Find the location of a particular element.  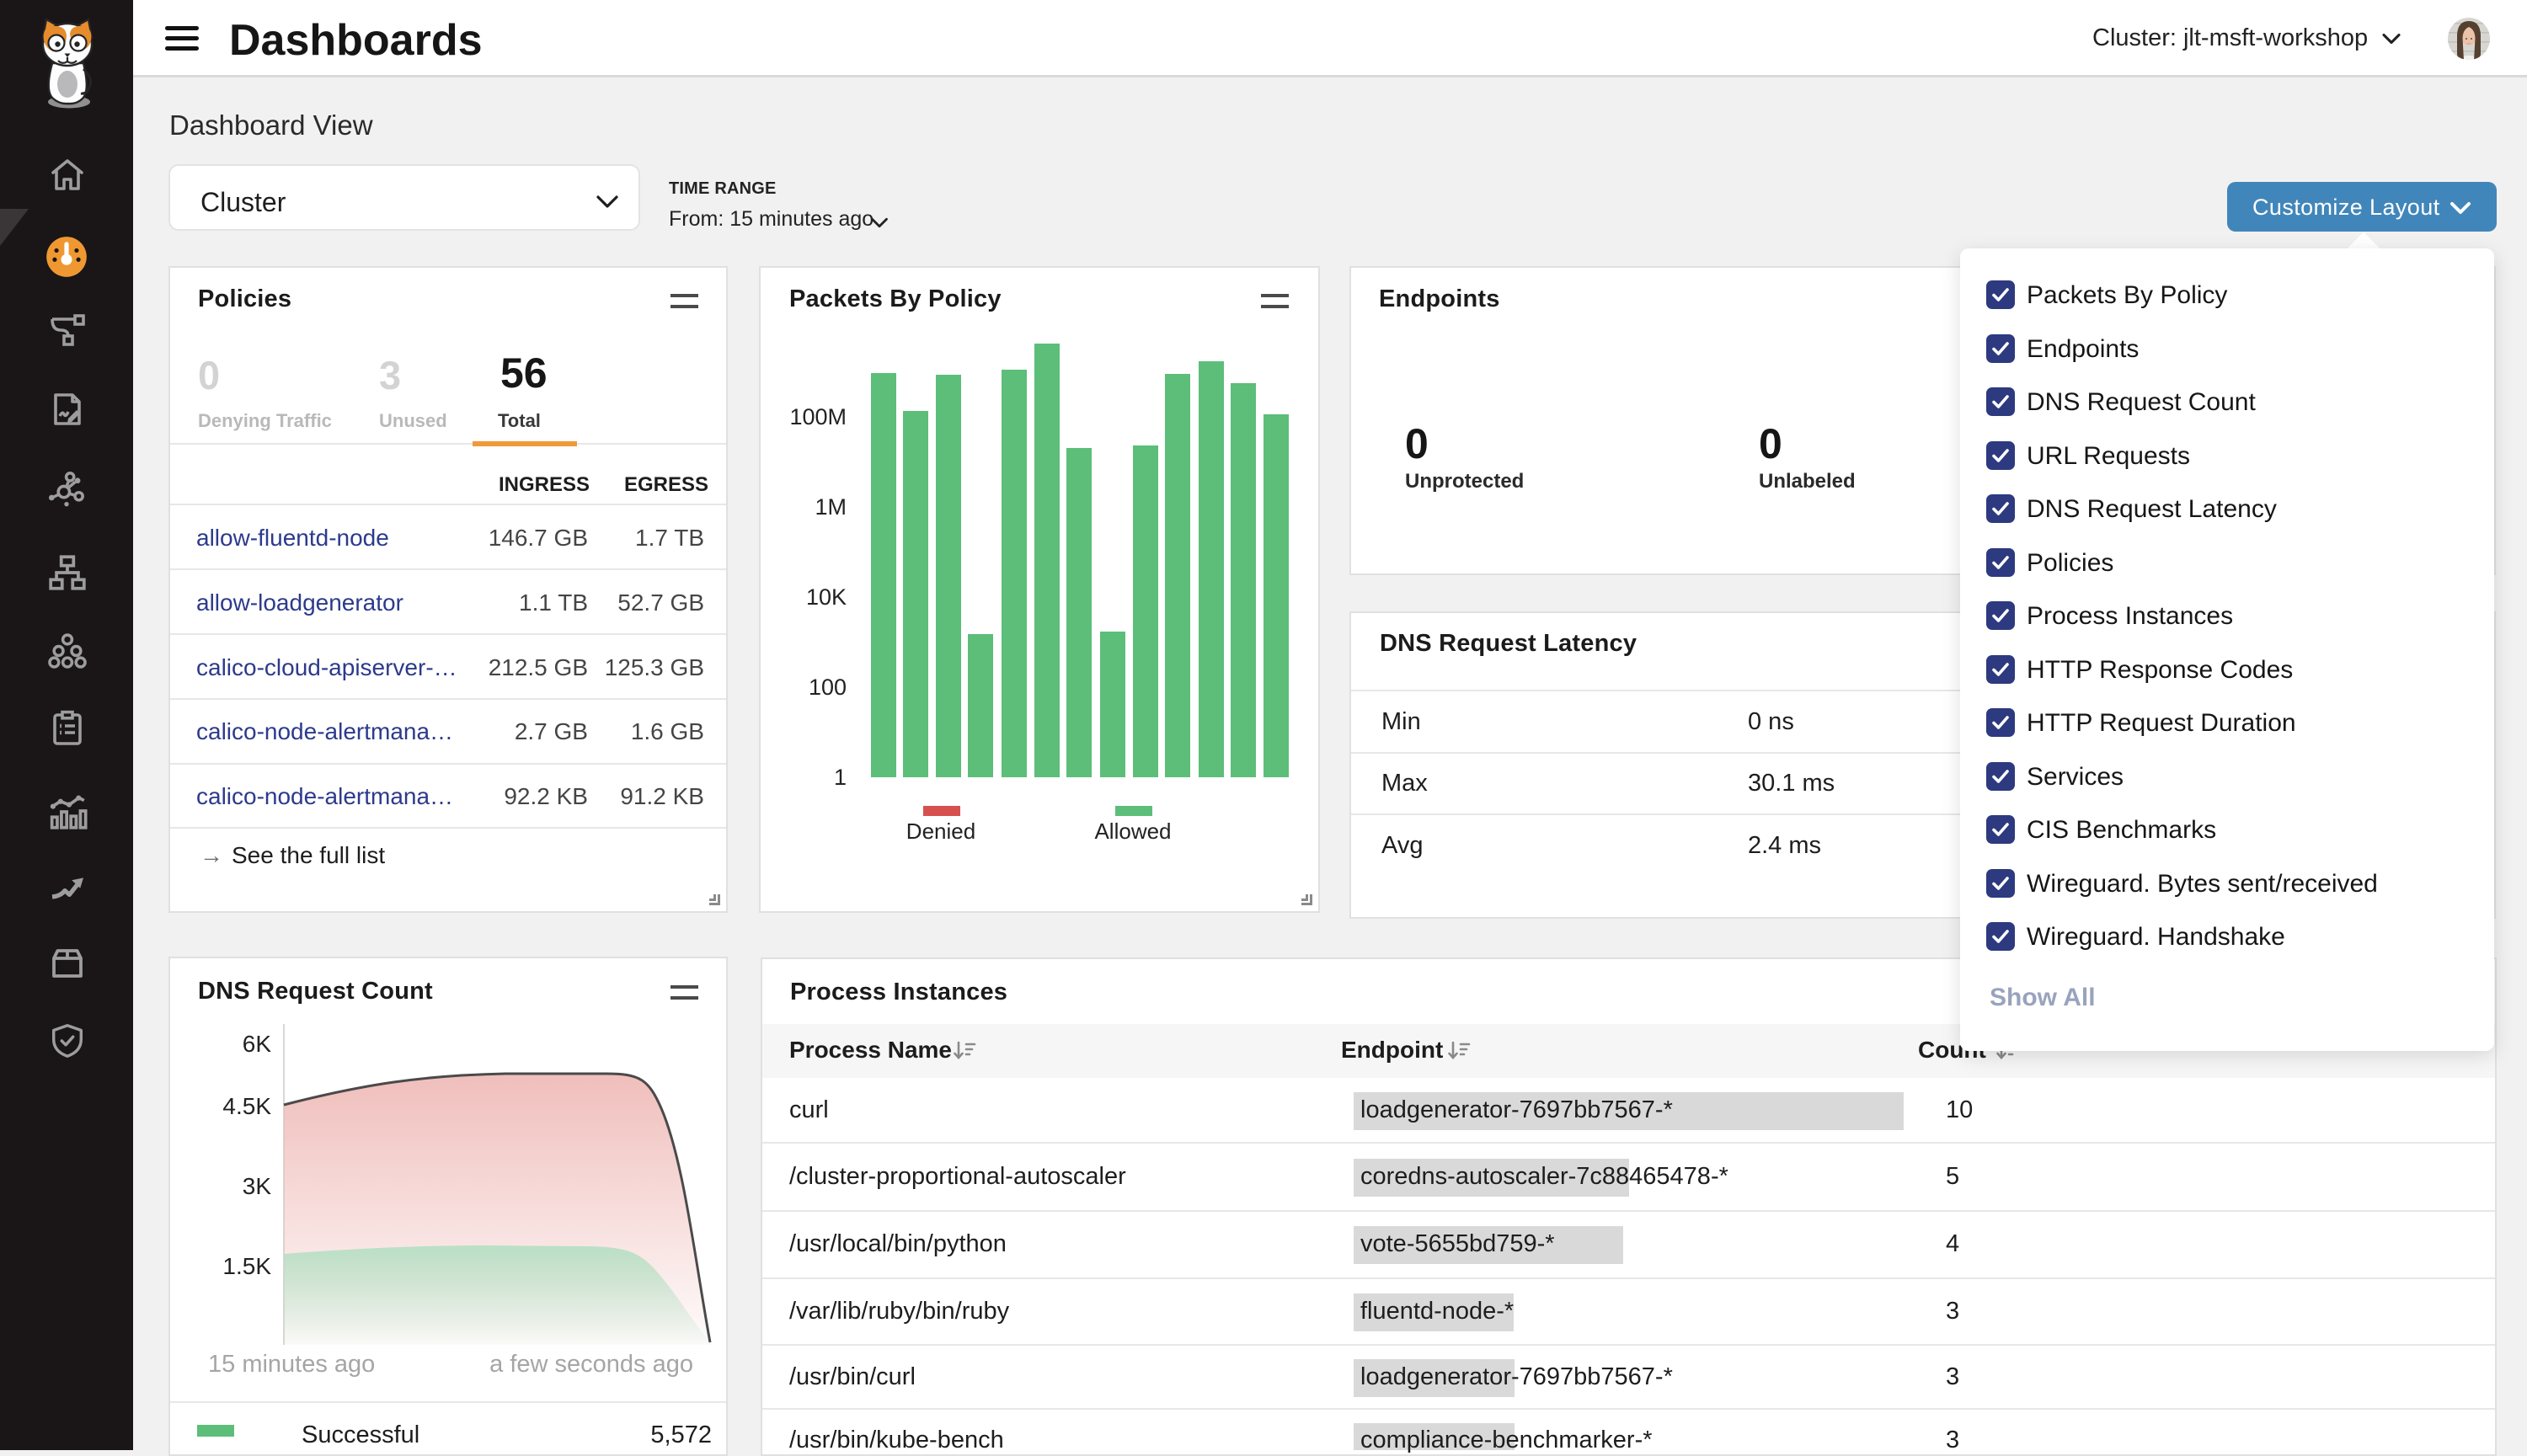

svg-text: 1.5K is located at coordinates (247, 1266).